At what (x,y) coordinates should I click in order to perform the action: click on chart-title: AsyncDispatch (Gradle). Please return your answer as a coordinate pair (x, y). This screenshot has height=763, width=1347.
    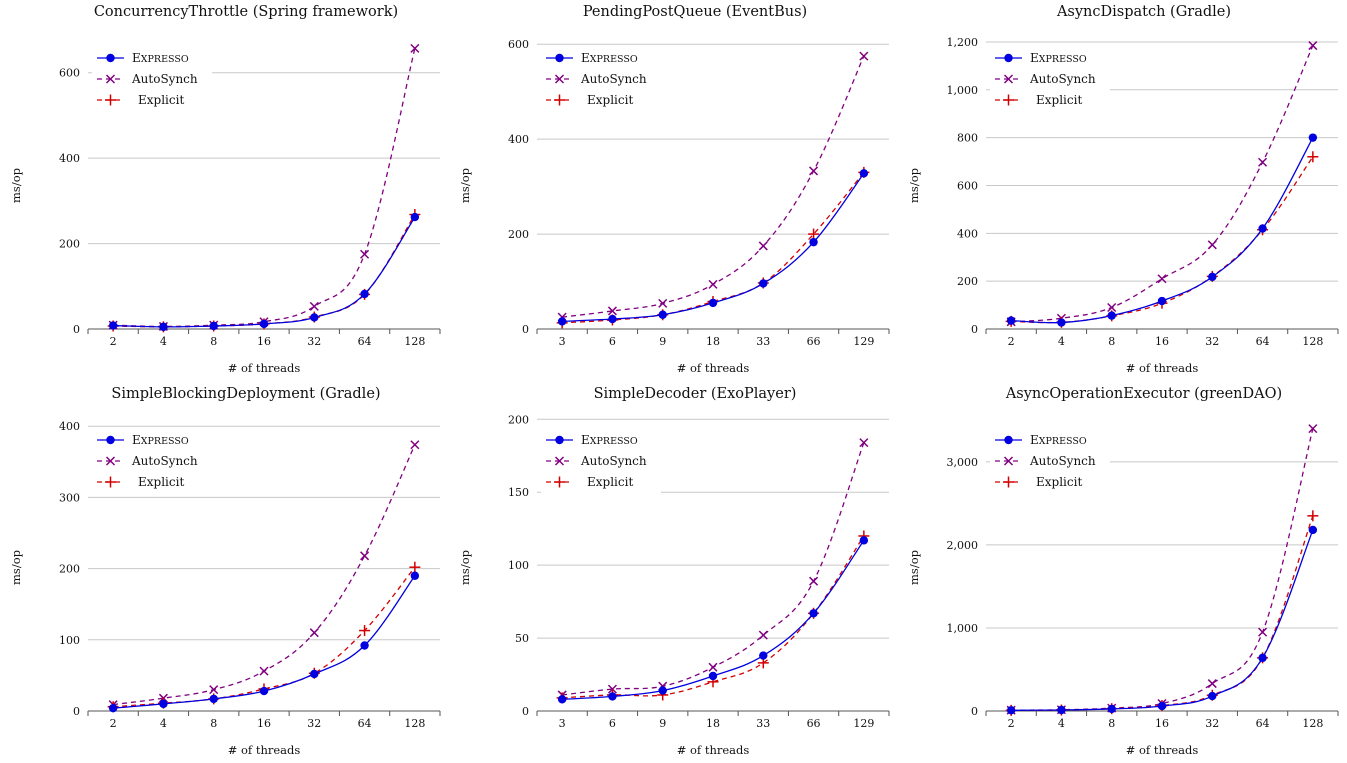
    Looking at the image, I should click on (1143, 12).